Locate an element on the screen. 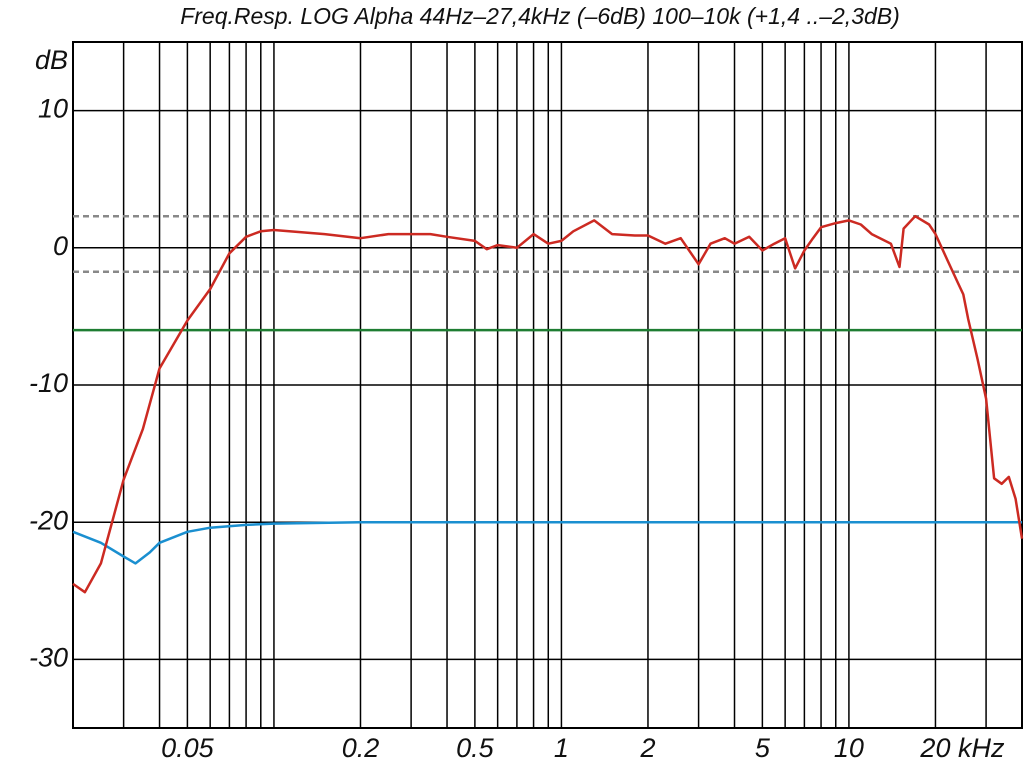 This screenshot has width=1024, height=764. x-tick-label: 2 is located at coordinates (647, 748).